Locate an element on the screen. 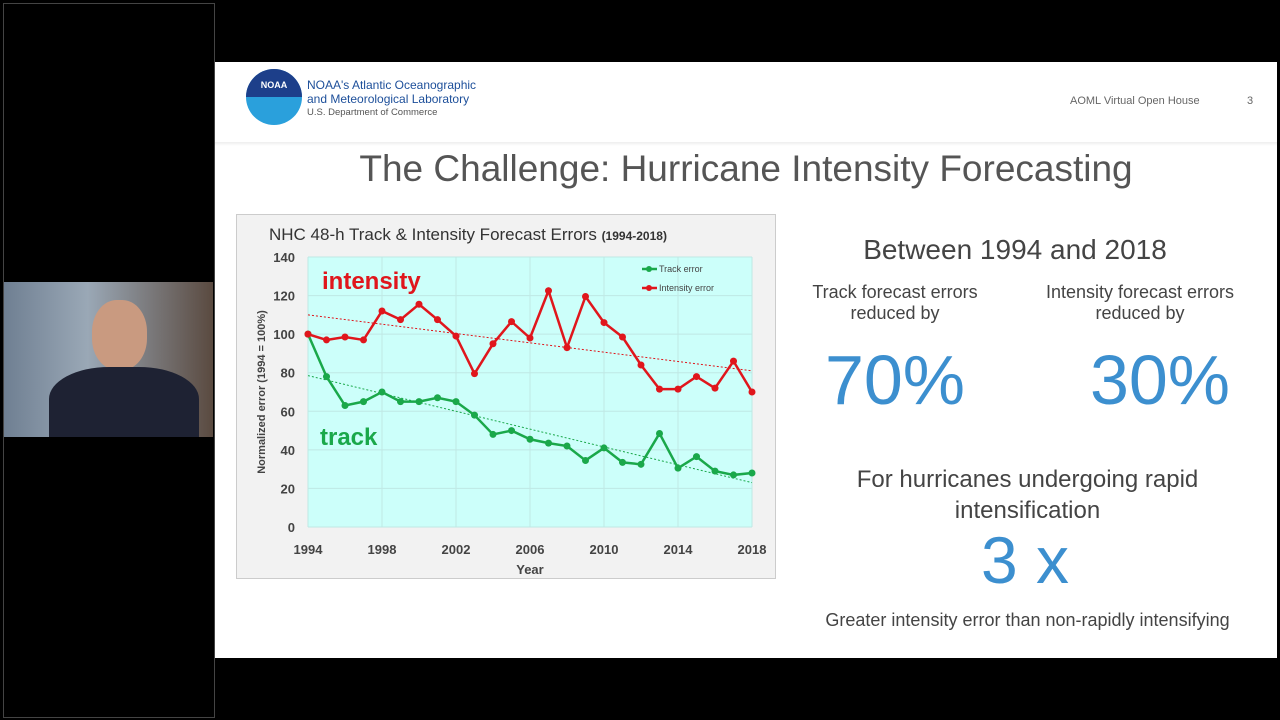 This screenshot has width=1280, height=720. x-tick-label: 1998 is located at coordinates (382, 549).